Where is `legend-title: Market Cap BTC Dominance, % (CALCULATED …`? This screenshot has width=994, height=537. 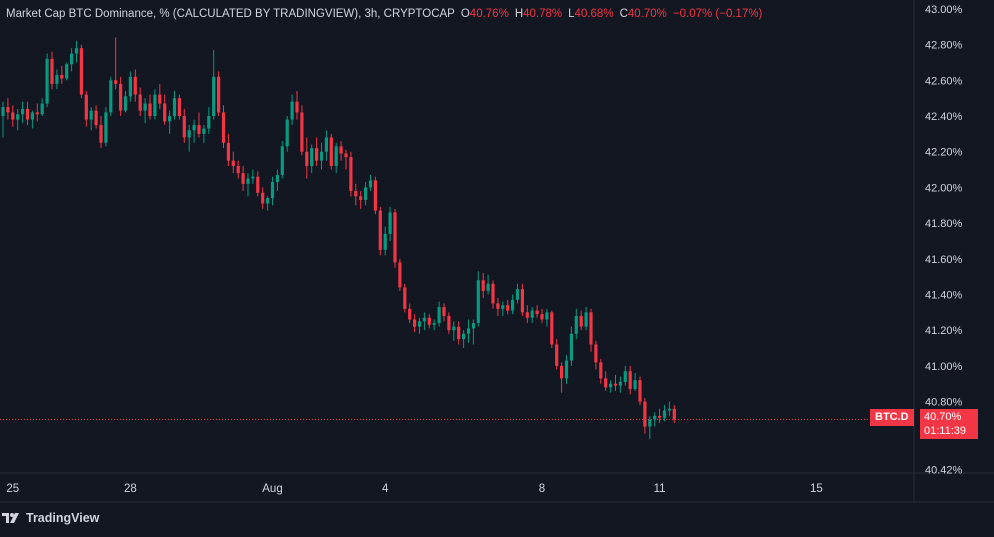 legend-title: Market Cap BTC Dominance, % (CALCULATED … is located at coordinates (230, 14).